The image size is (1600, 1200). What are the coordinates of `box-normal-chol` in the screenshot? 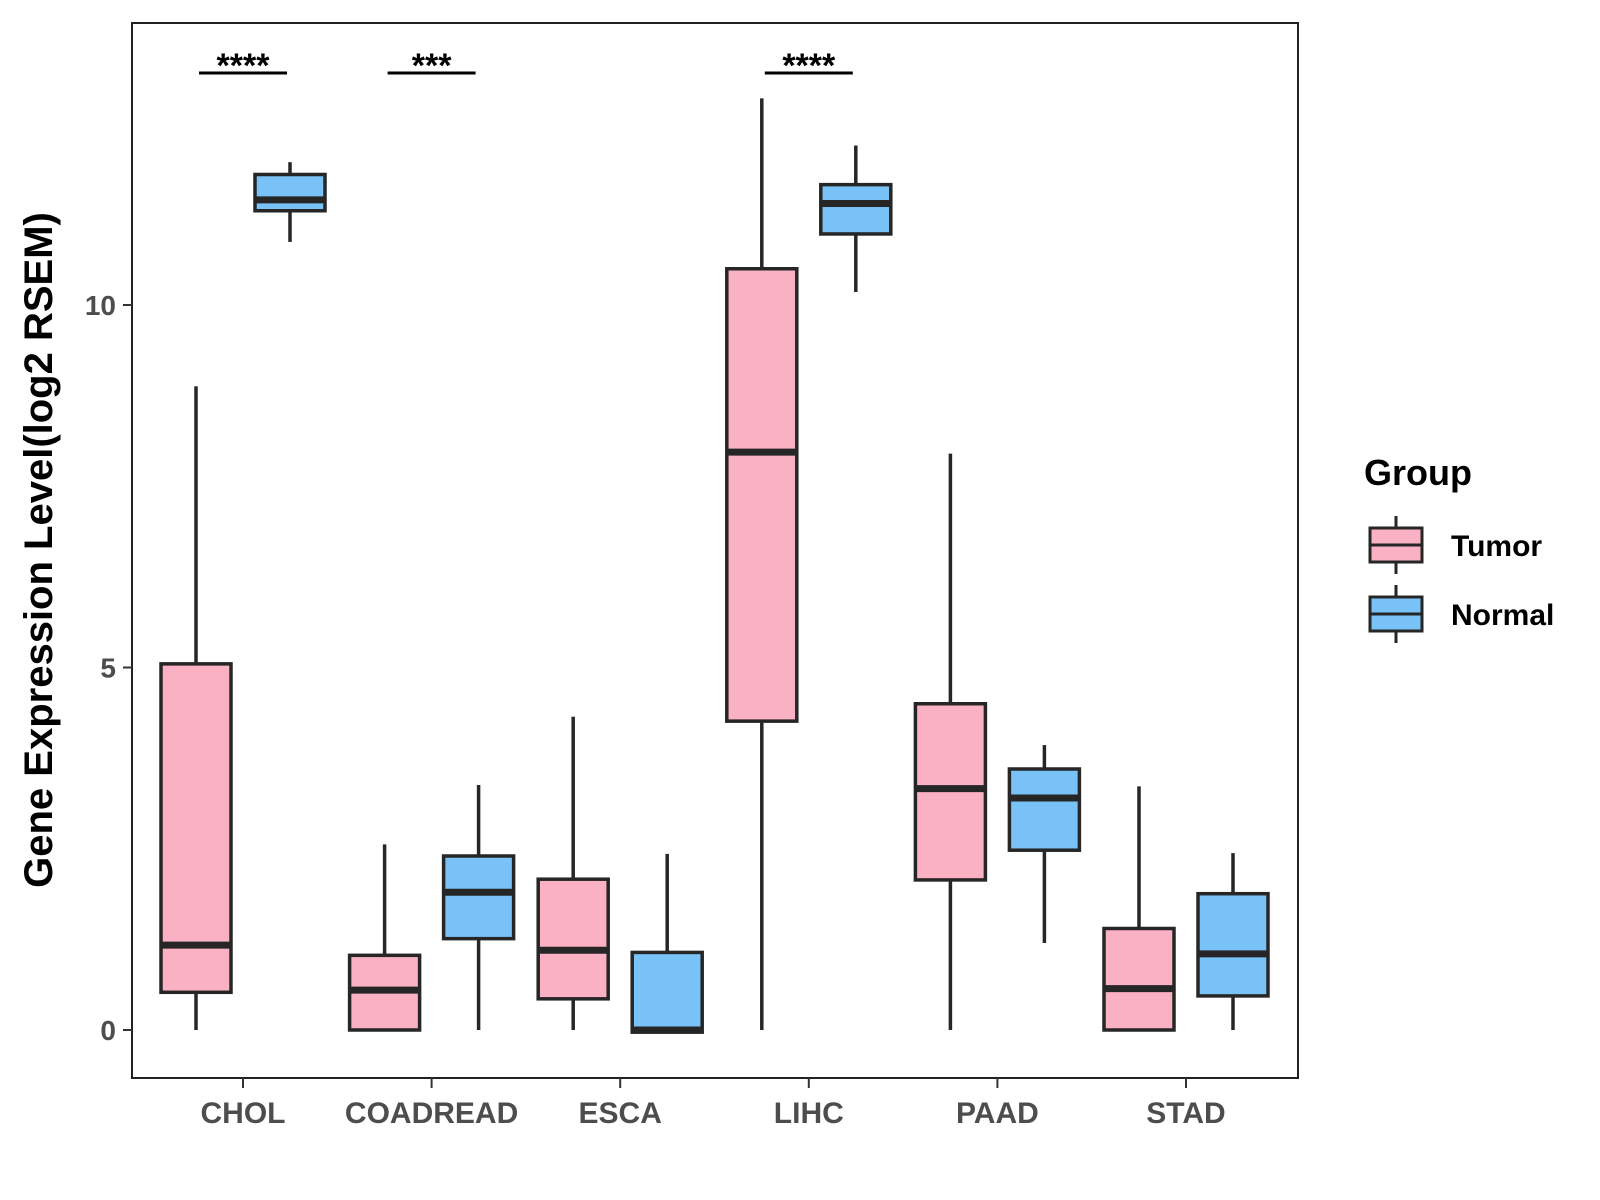 It's located at (290, 202).